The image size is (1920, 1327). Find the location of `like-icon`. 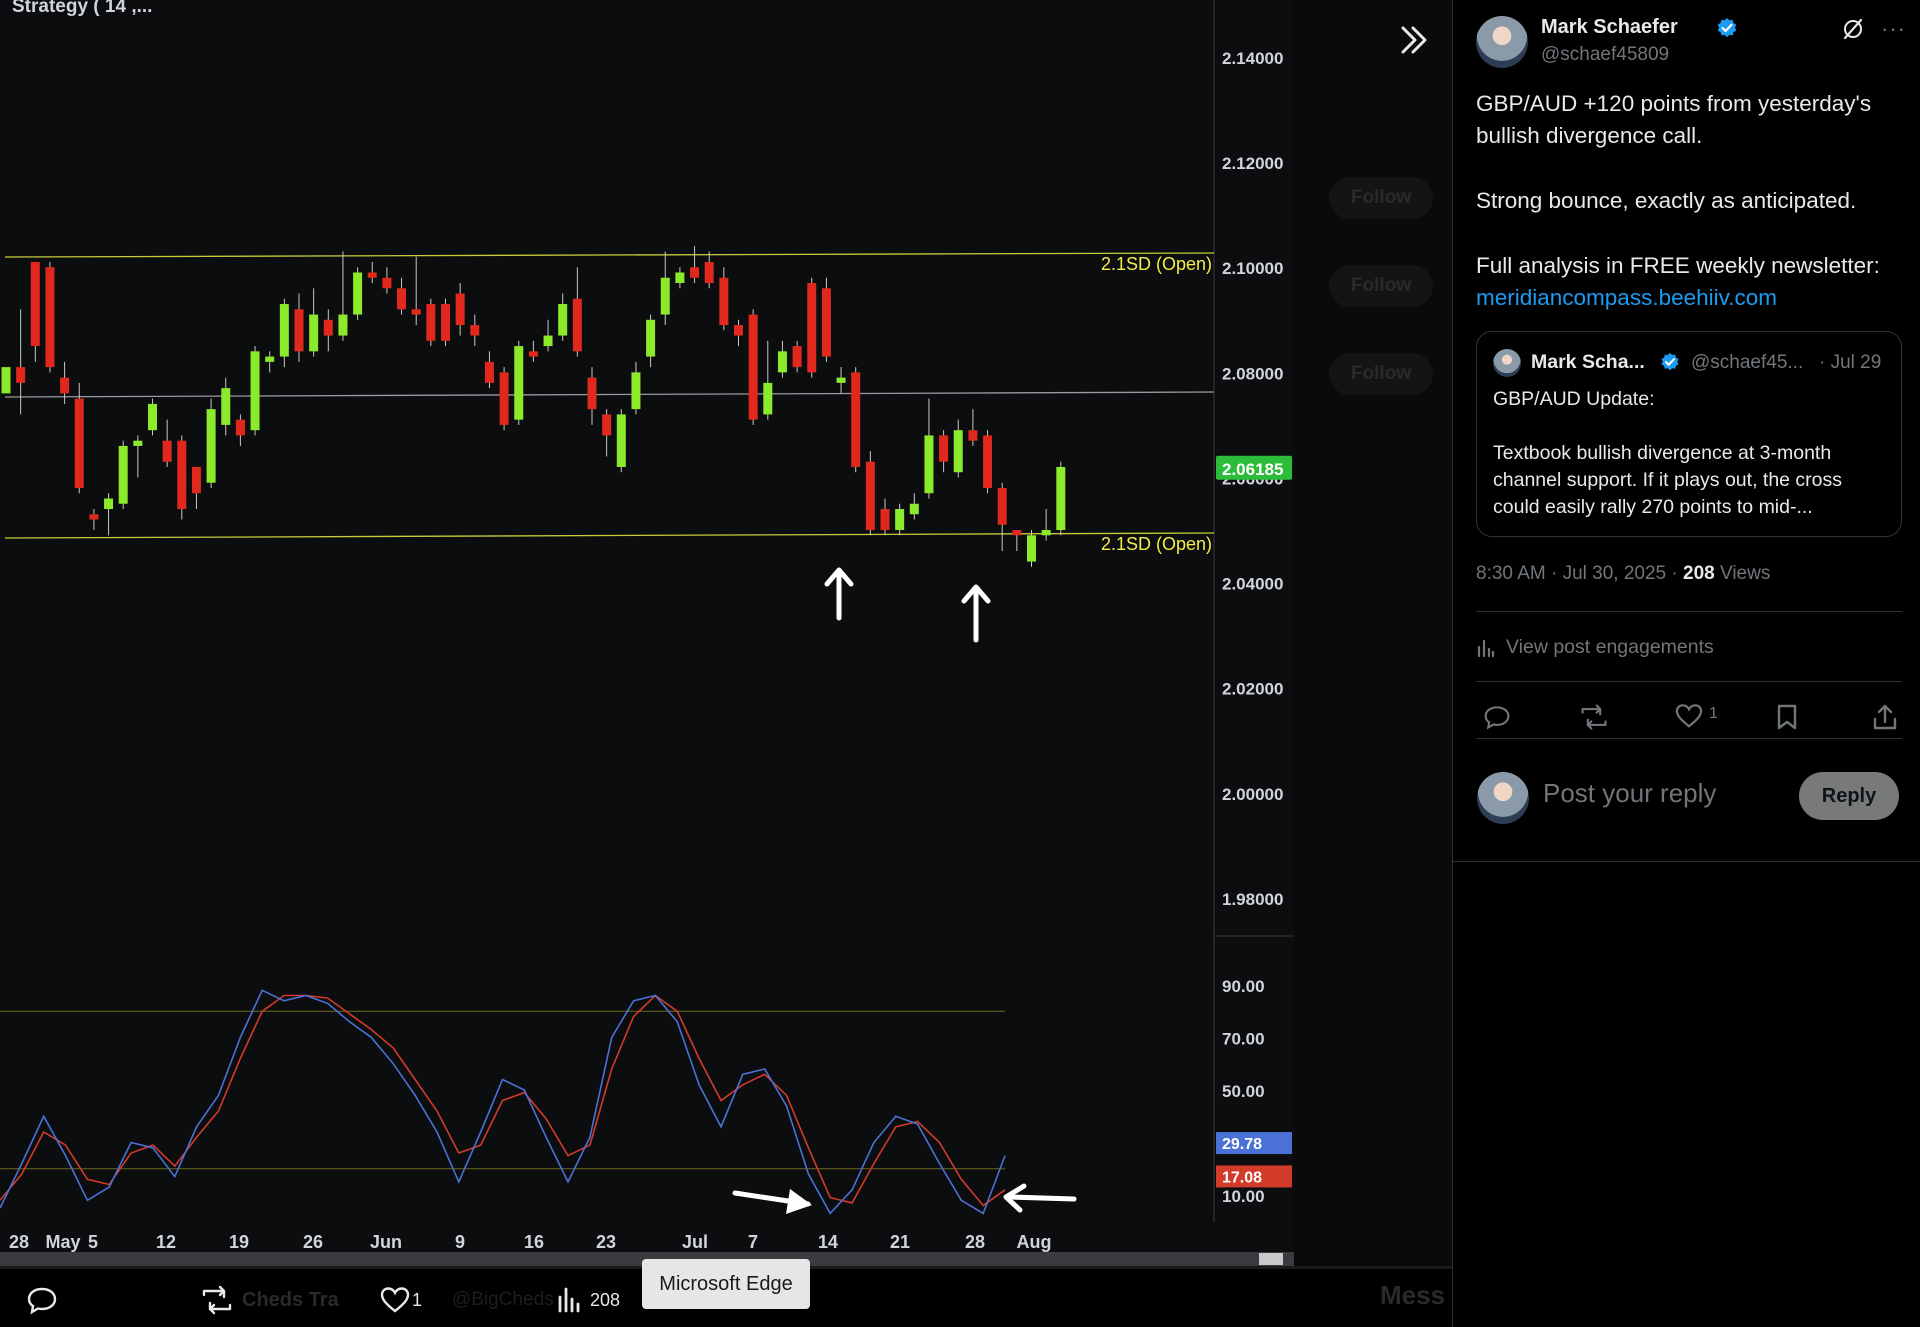

like-icon is located at coordinates (1689, 716).